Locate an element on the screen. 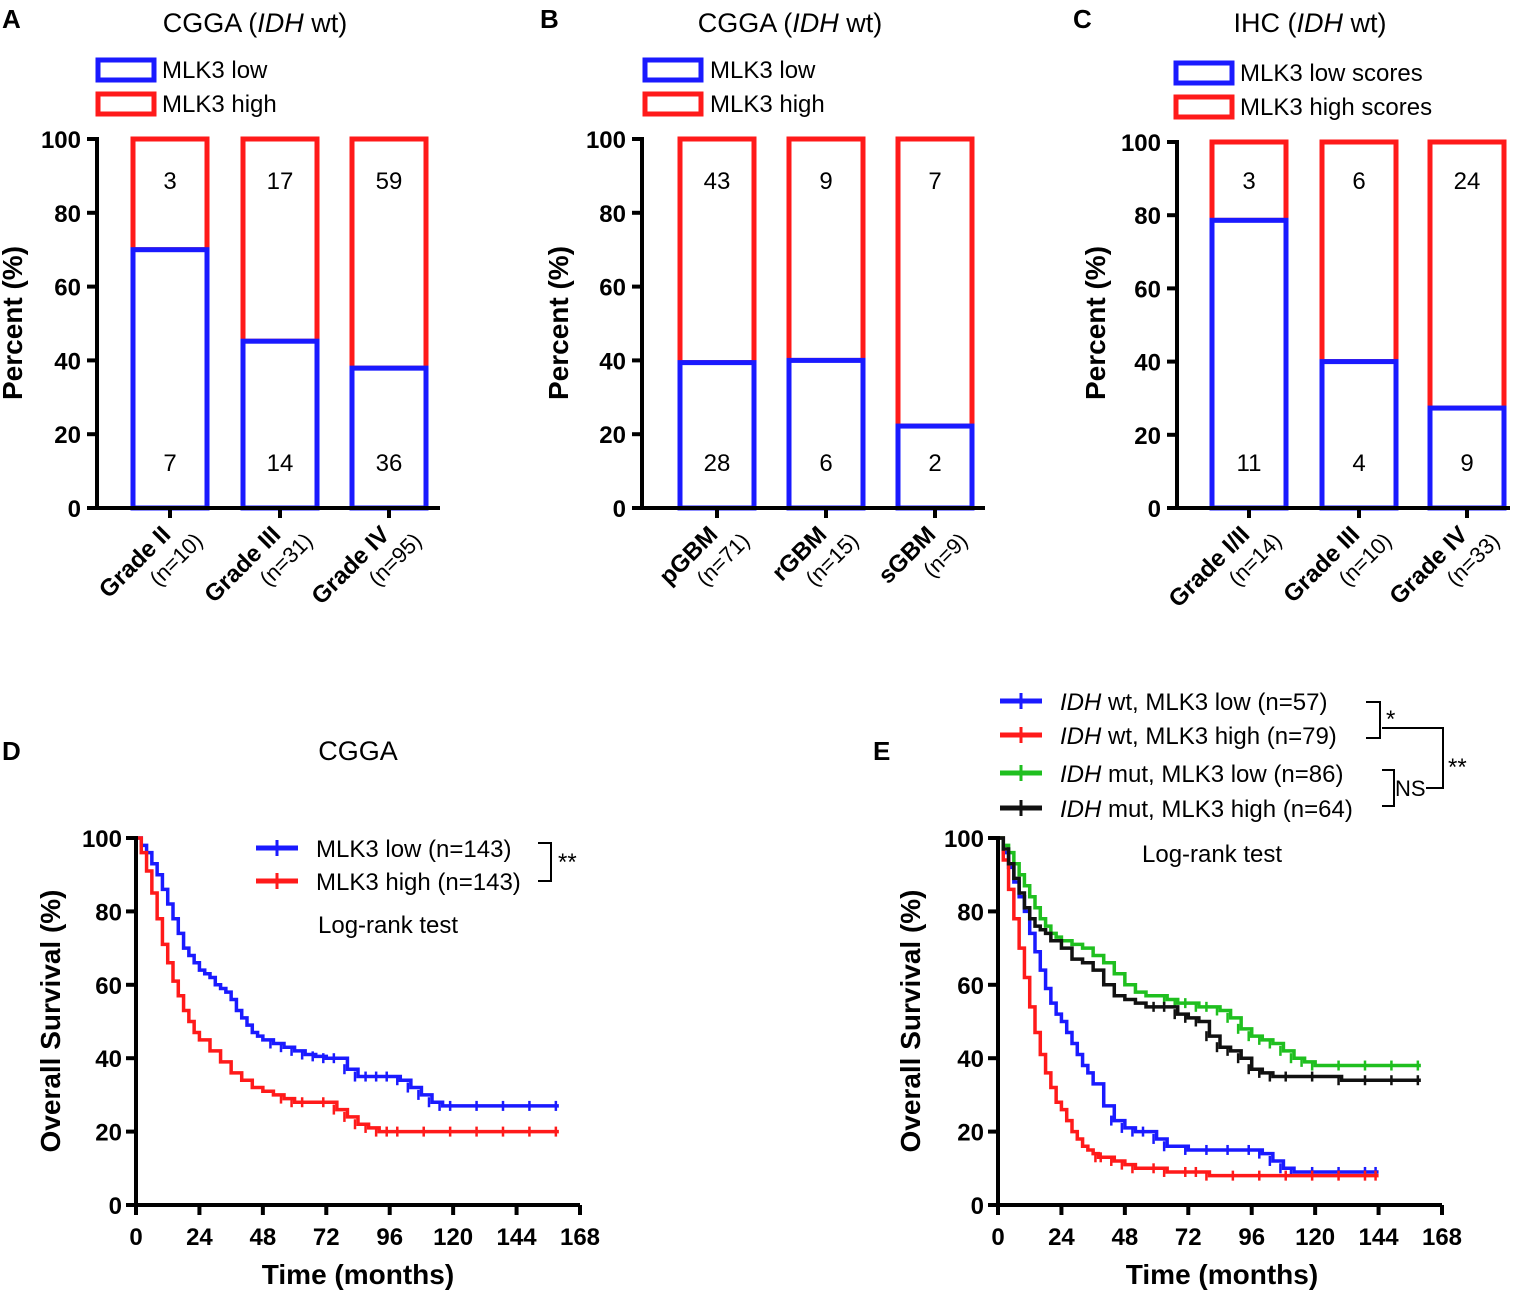 The width and height of the screenshot is (1519, 1291). panel-d-test-note: Log-rank test is located at coordinates (388, 925).